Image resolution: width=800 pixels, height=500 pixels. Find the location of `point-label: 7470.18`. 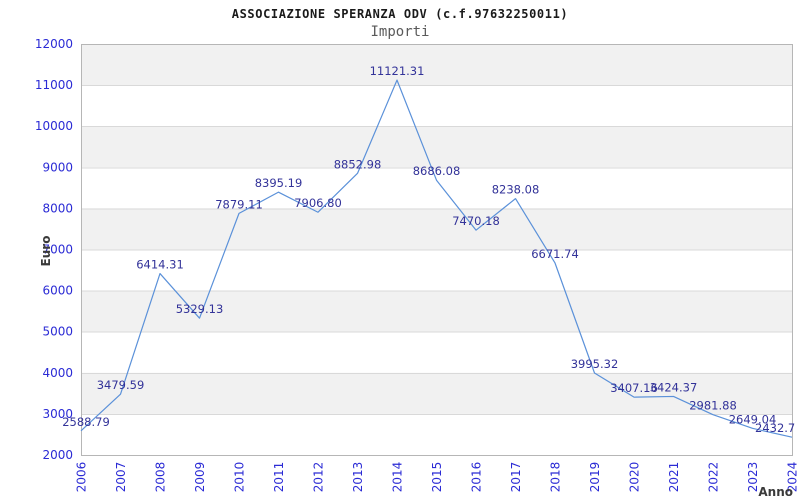

point-label: 7470.18 is located at coordinates (476, 221).